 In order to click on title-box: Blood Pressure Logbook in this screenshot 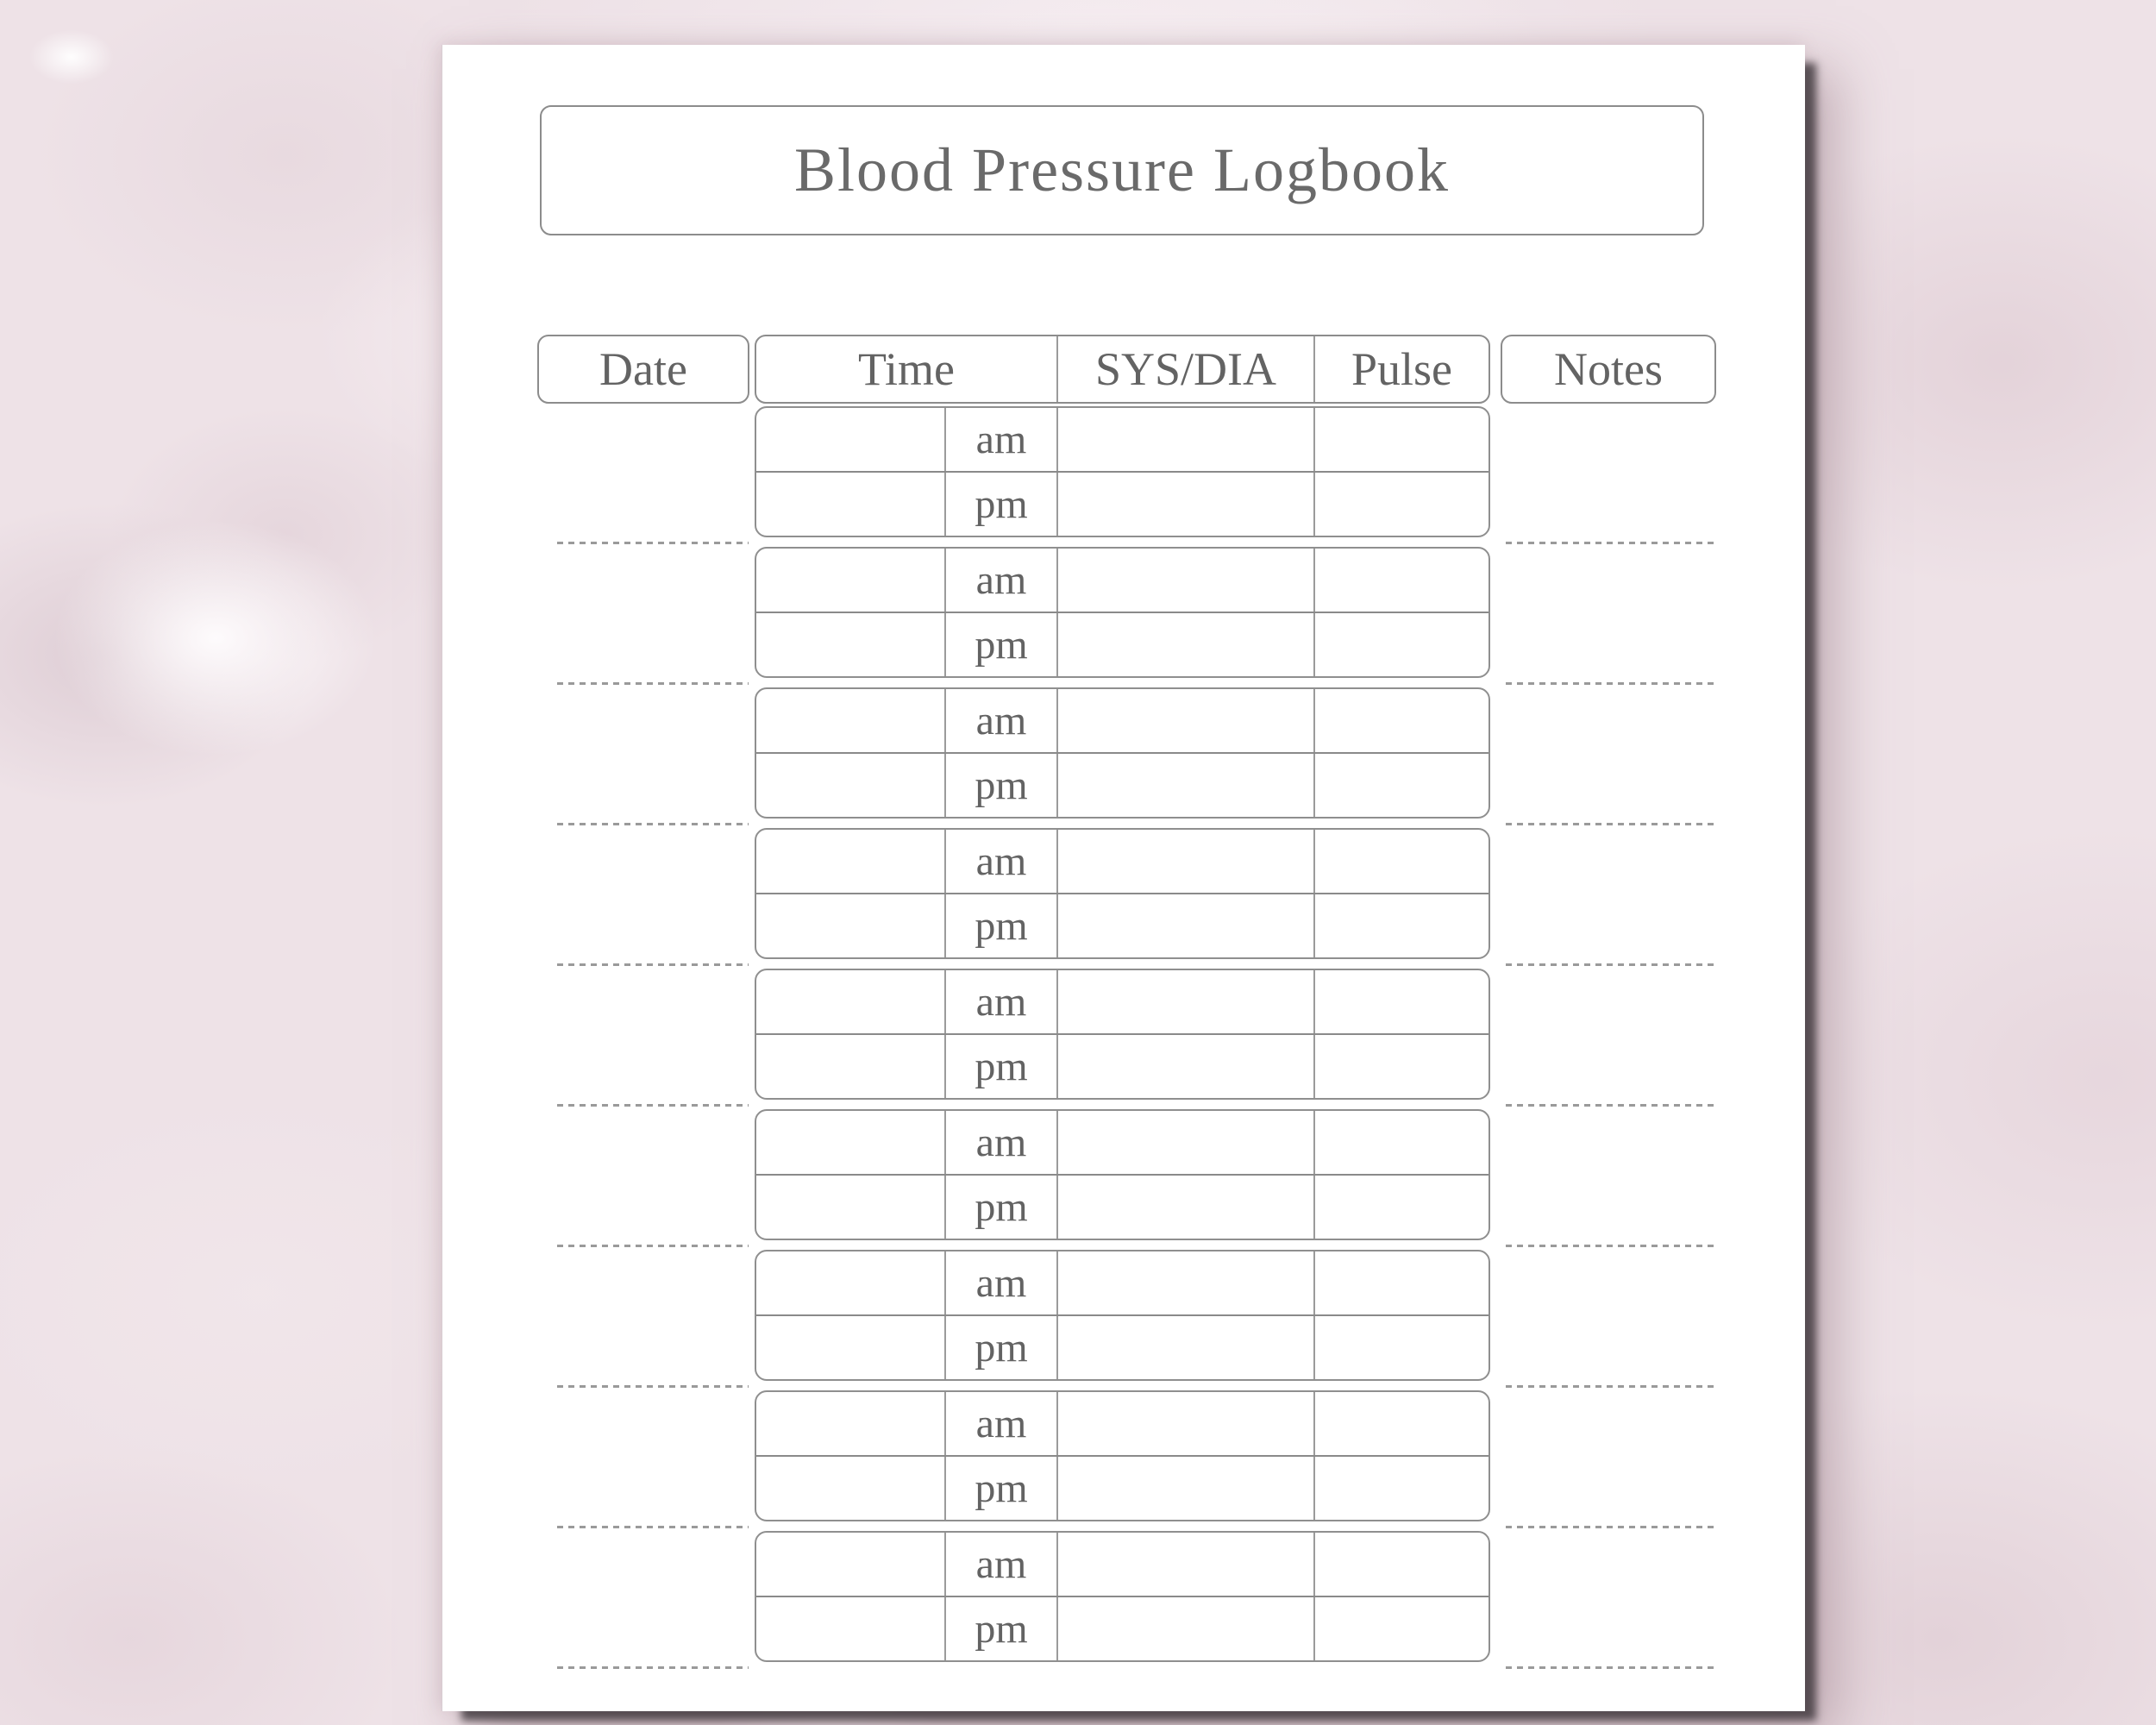, I will do `click(1122, 170)`.